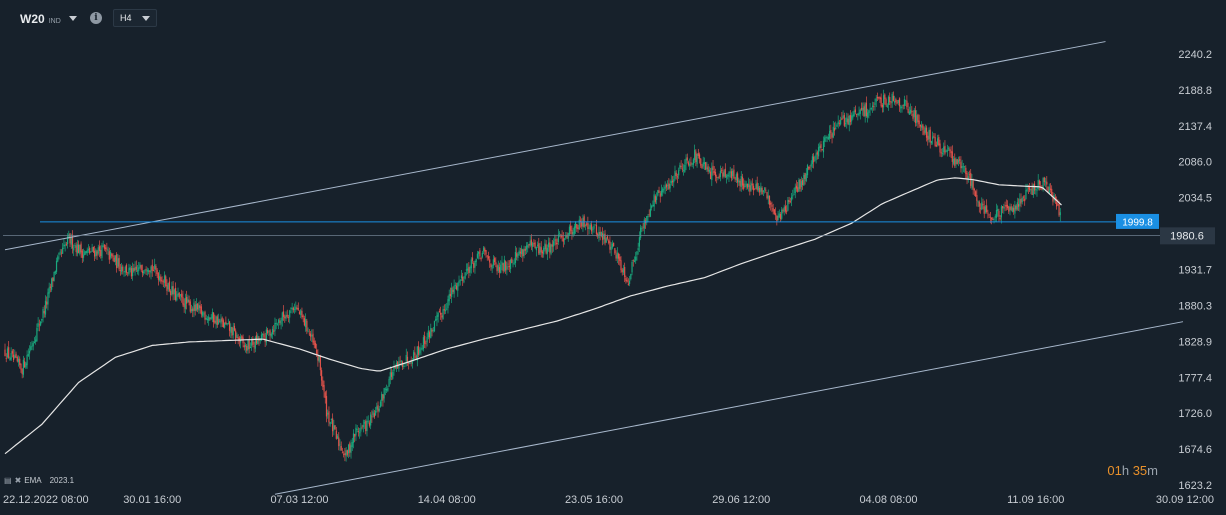 The height and width of the screenshot is (515, 1226). Describe the element at coordinates (46, 500) in the screenshot. I see `time-tick-label: 22.12.2022 08:00` at that location.